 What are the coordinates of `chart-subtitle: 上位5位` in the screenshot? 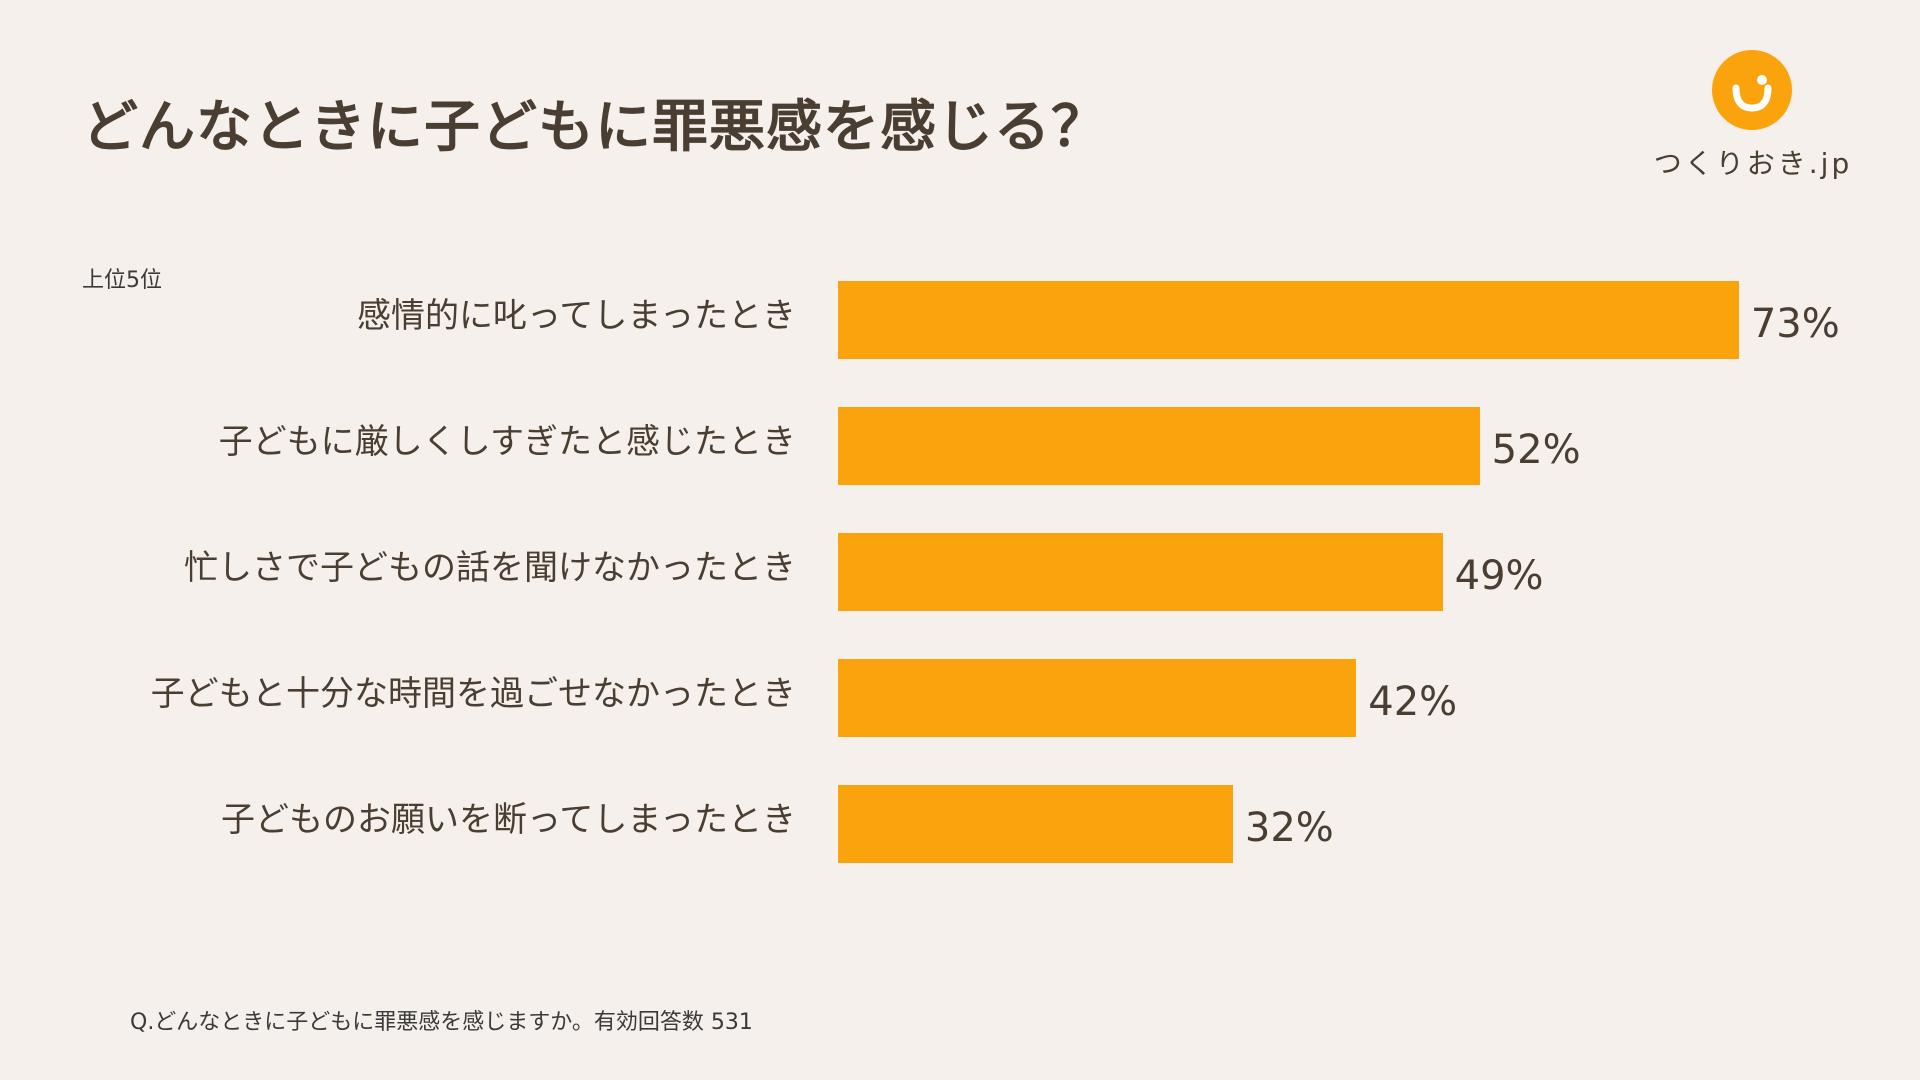 It's located at (122, 280).